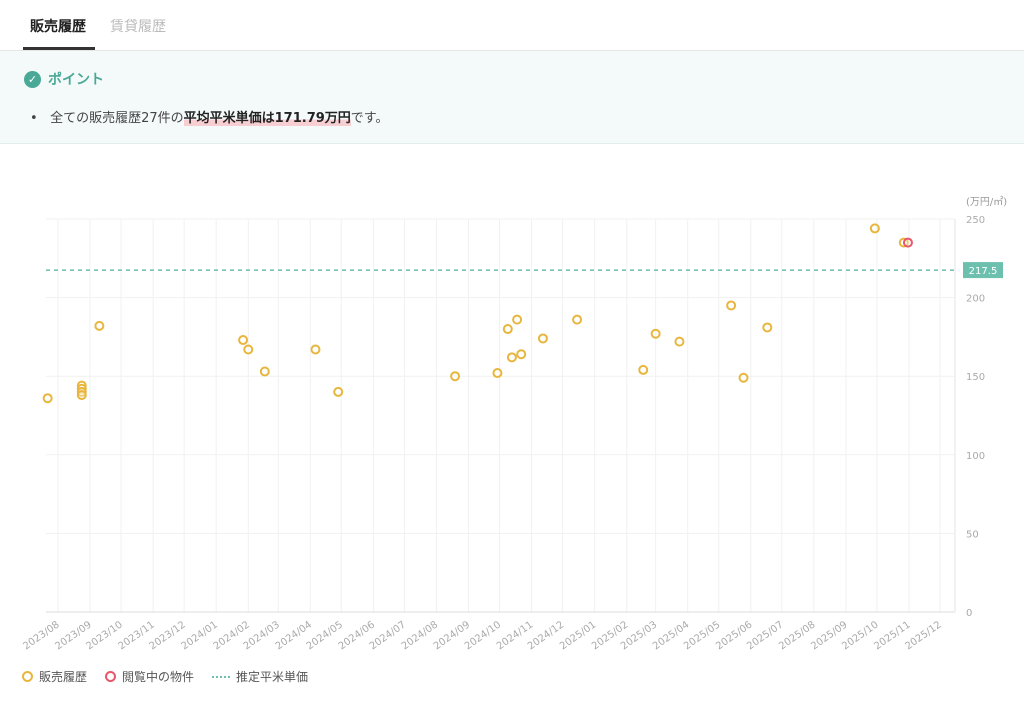  I want to click on tab-bar: 販売履歴 賃貸履歴, so click(512, 25).